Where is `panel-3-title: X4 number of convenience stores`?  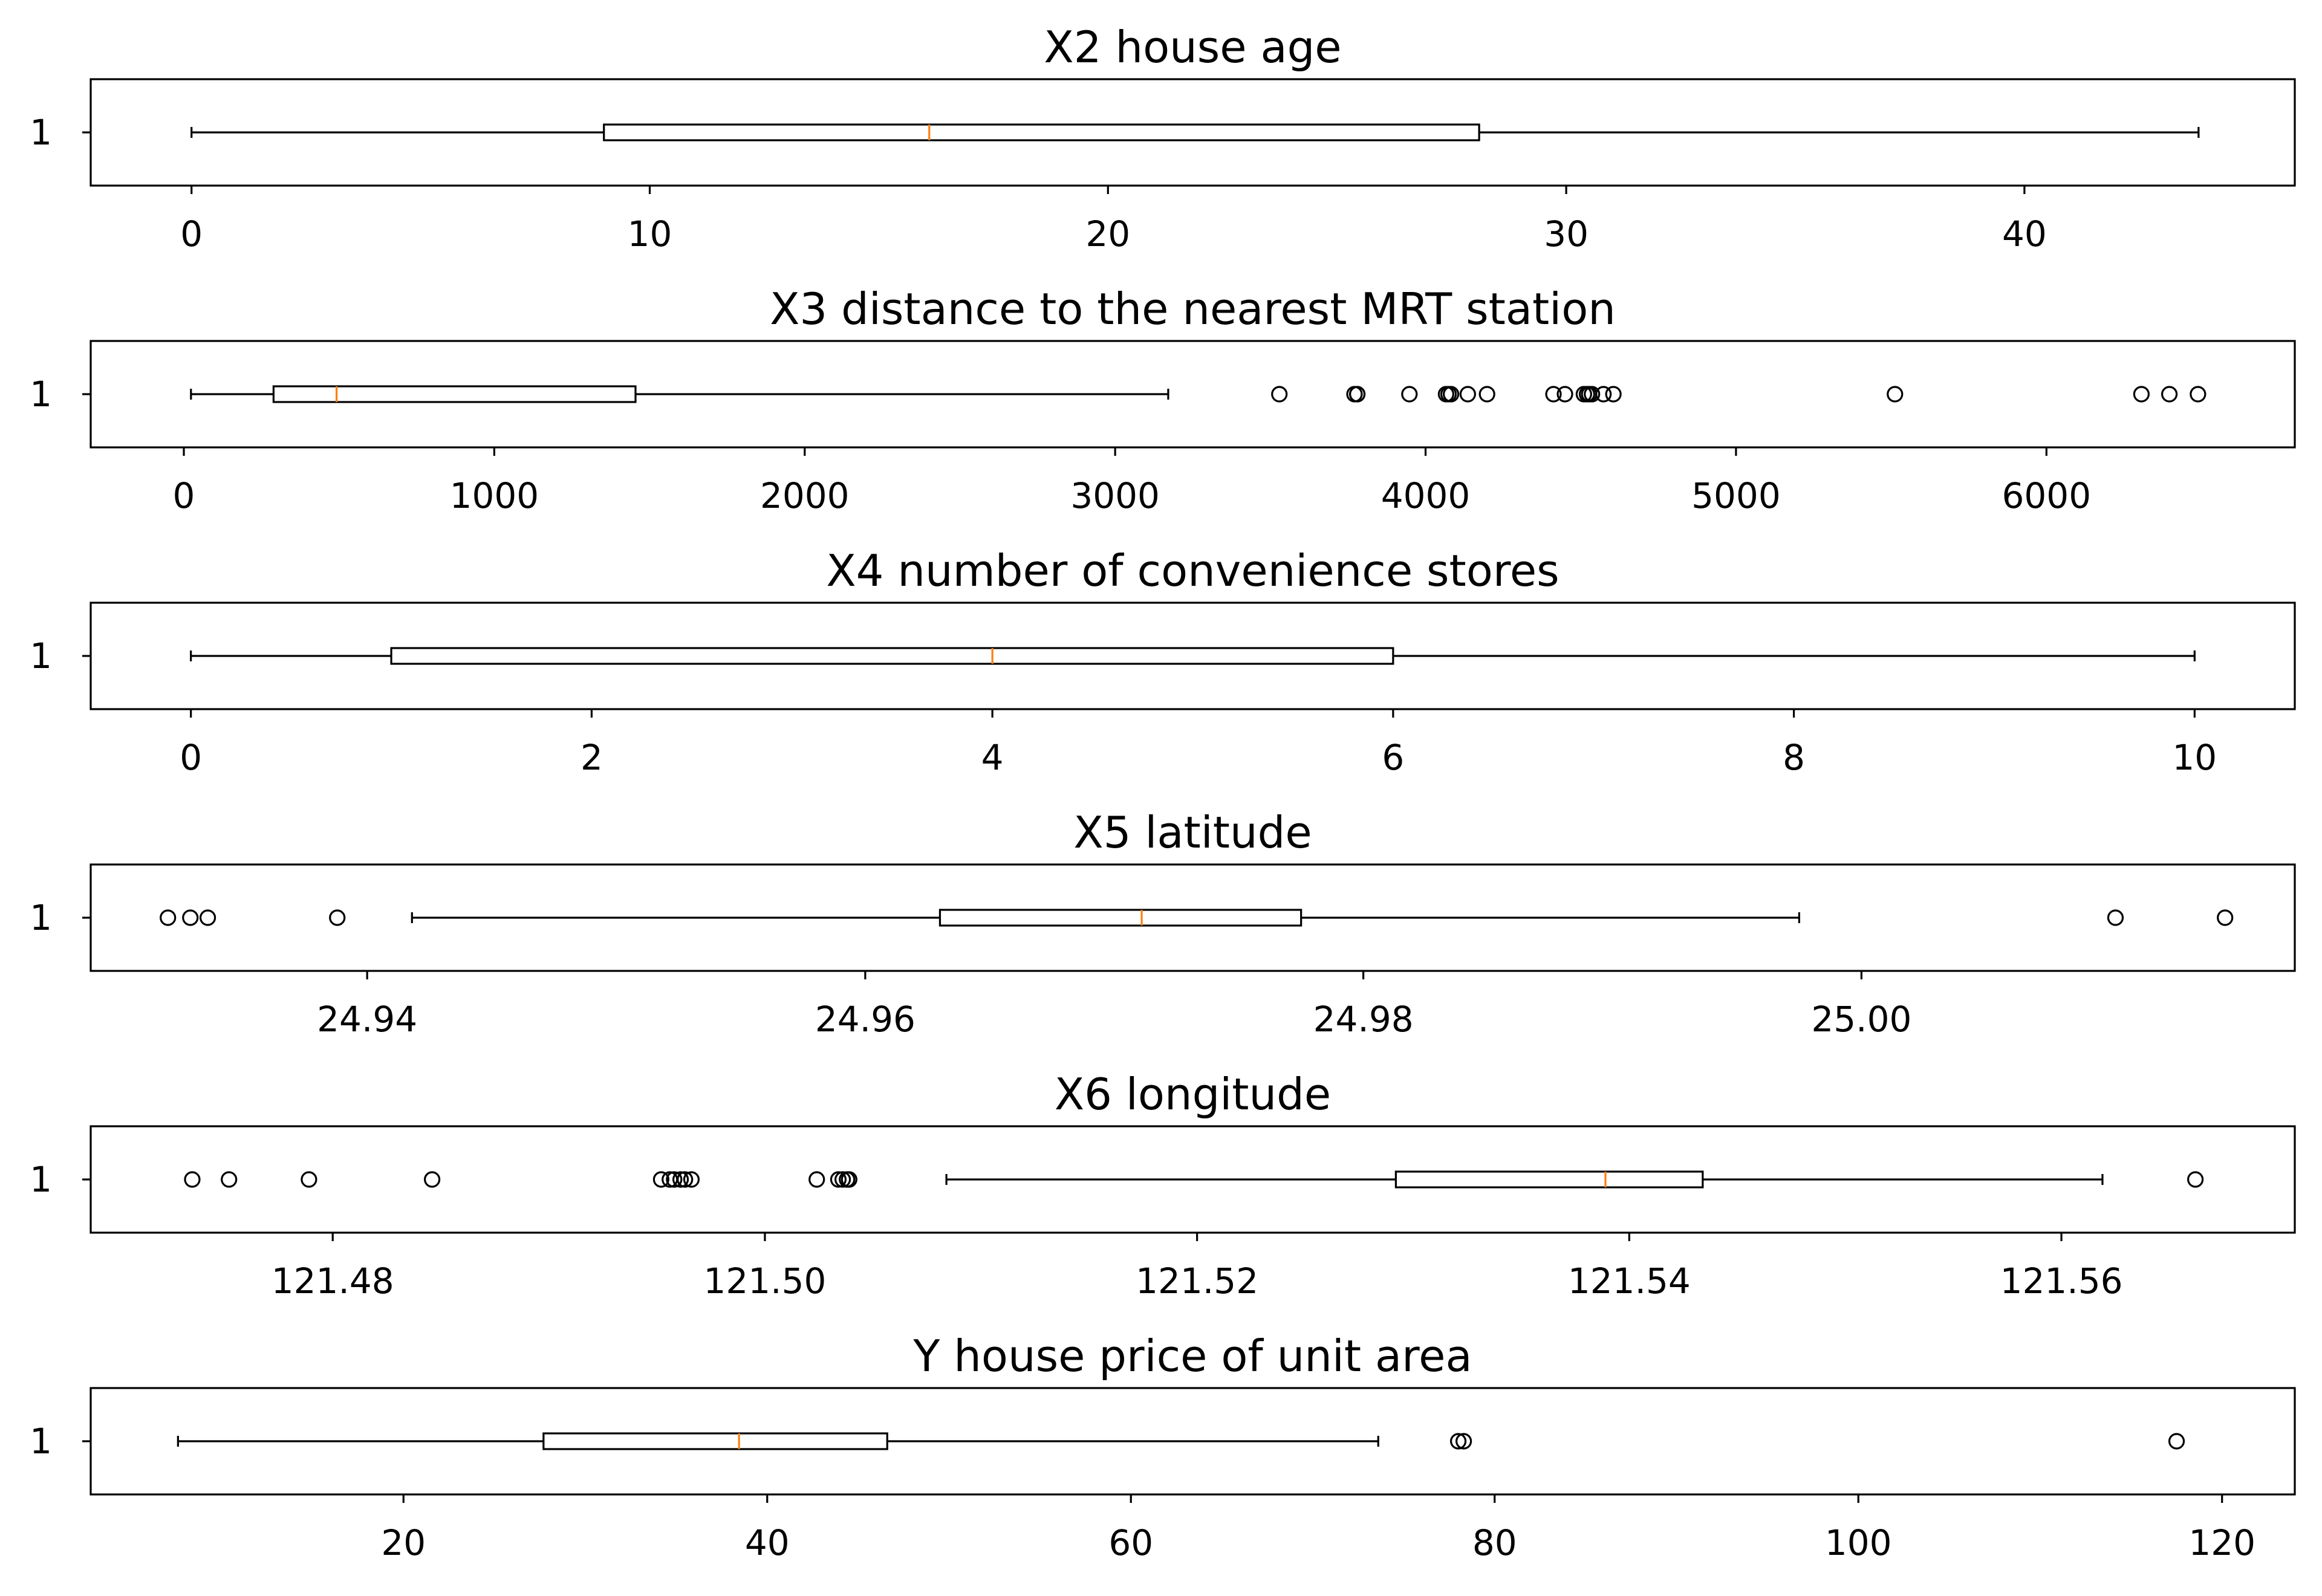 panel-3-title: X4 number of convenience stores is located at coordinates (1192, 570).